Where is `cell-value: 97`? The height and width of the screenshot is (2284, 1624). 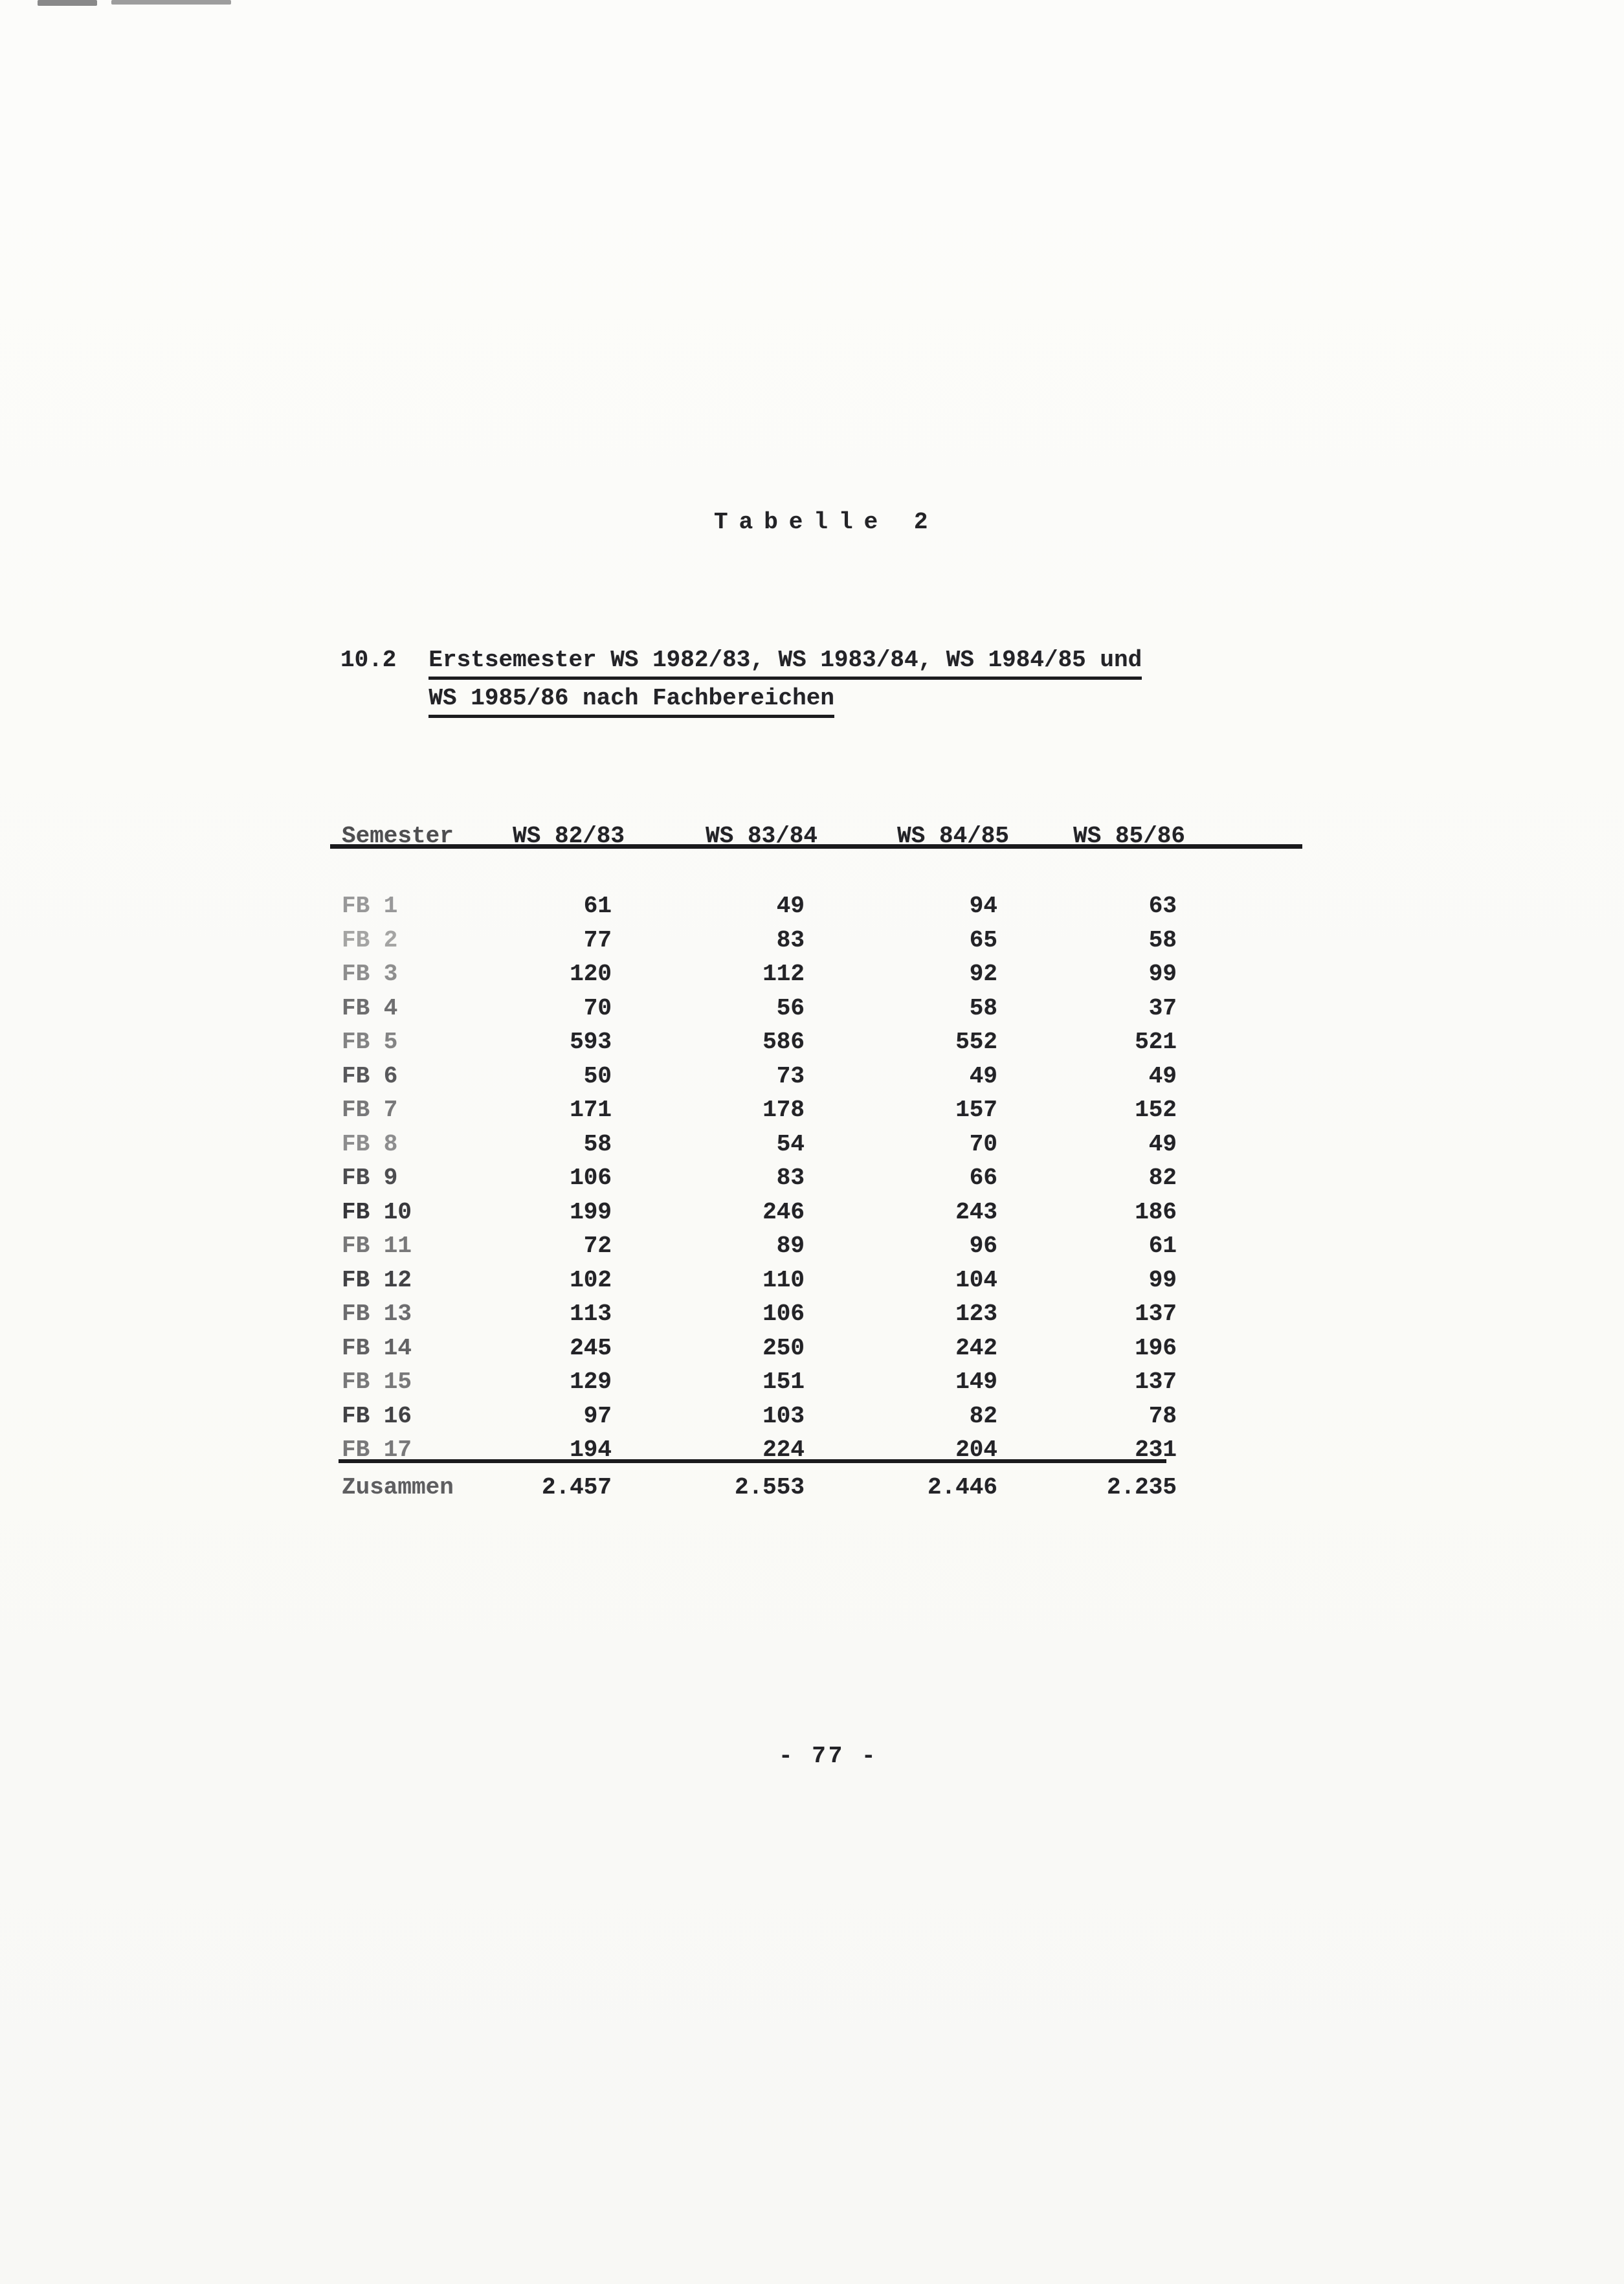 cell-value: 97 is located at coordinates (597, 1416).